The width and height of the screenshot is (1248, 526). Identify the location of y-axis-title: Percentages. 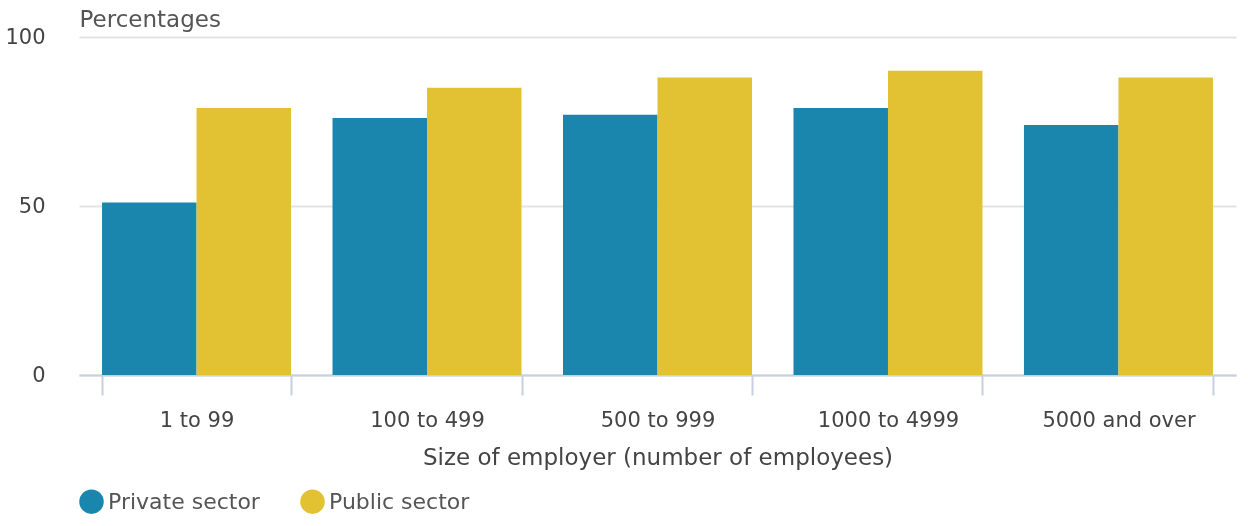
(150, 18).